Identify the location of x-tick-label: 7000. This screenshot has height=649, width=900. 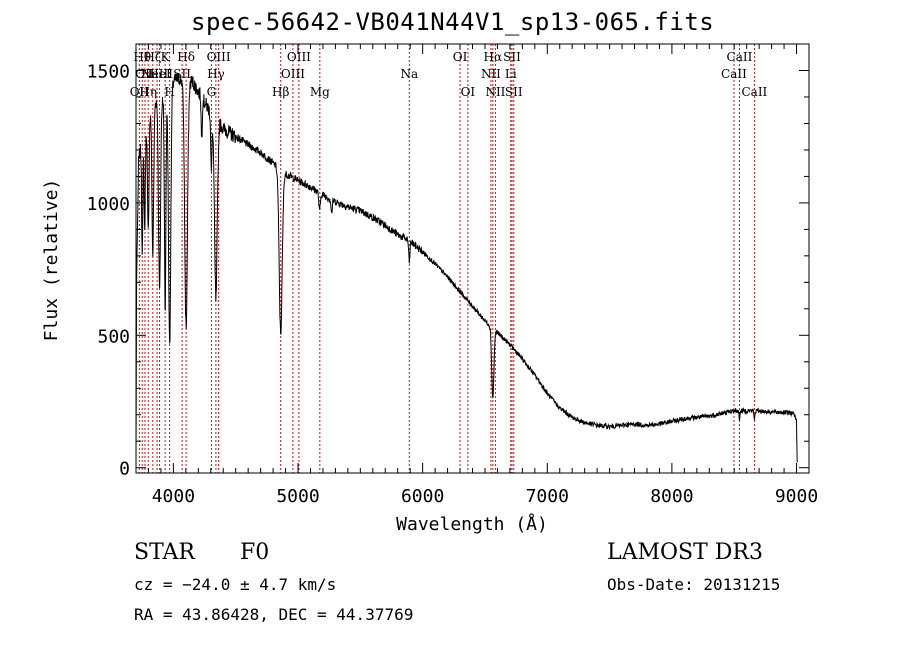
(547, 496).